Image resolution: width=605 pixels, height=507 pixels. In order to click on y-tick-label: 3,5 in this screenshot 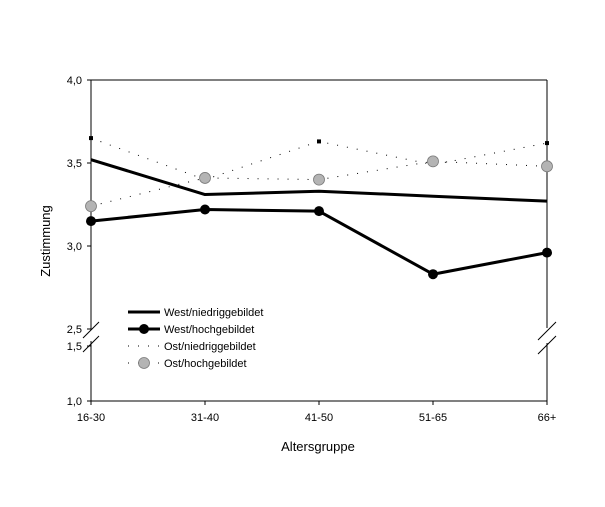, I will do `click(74, 164)`.